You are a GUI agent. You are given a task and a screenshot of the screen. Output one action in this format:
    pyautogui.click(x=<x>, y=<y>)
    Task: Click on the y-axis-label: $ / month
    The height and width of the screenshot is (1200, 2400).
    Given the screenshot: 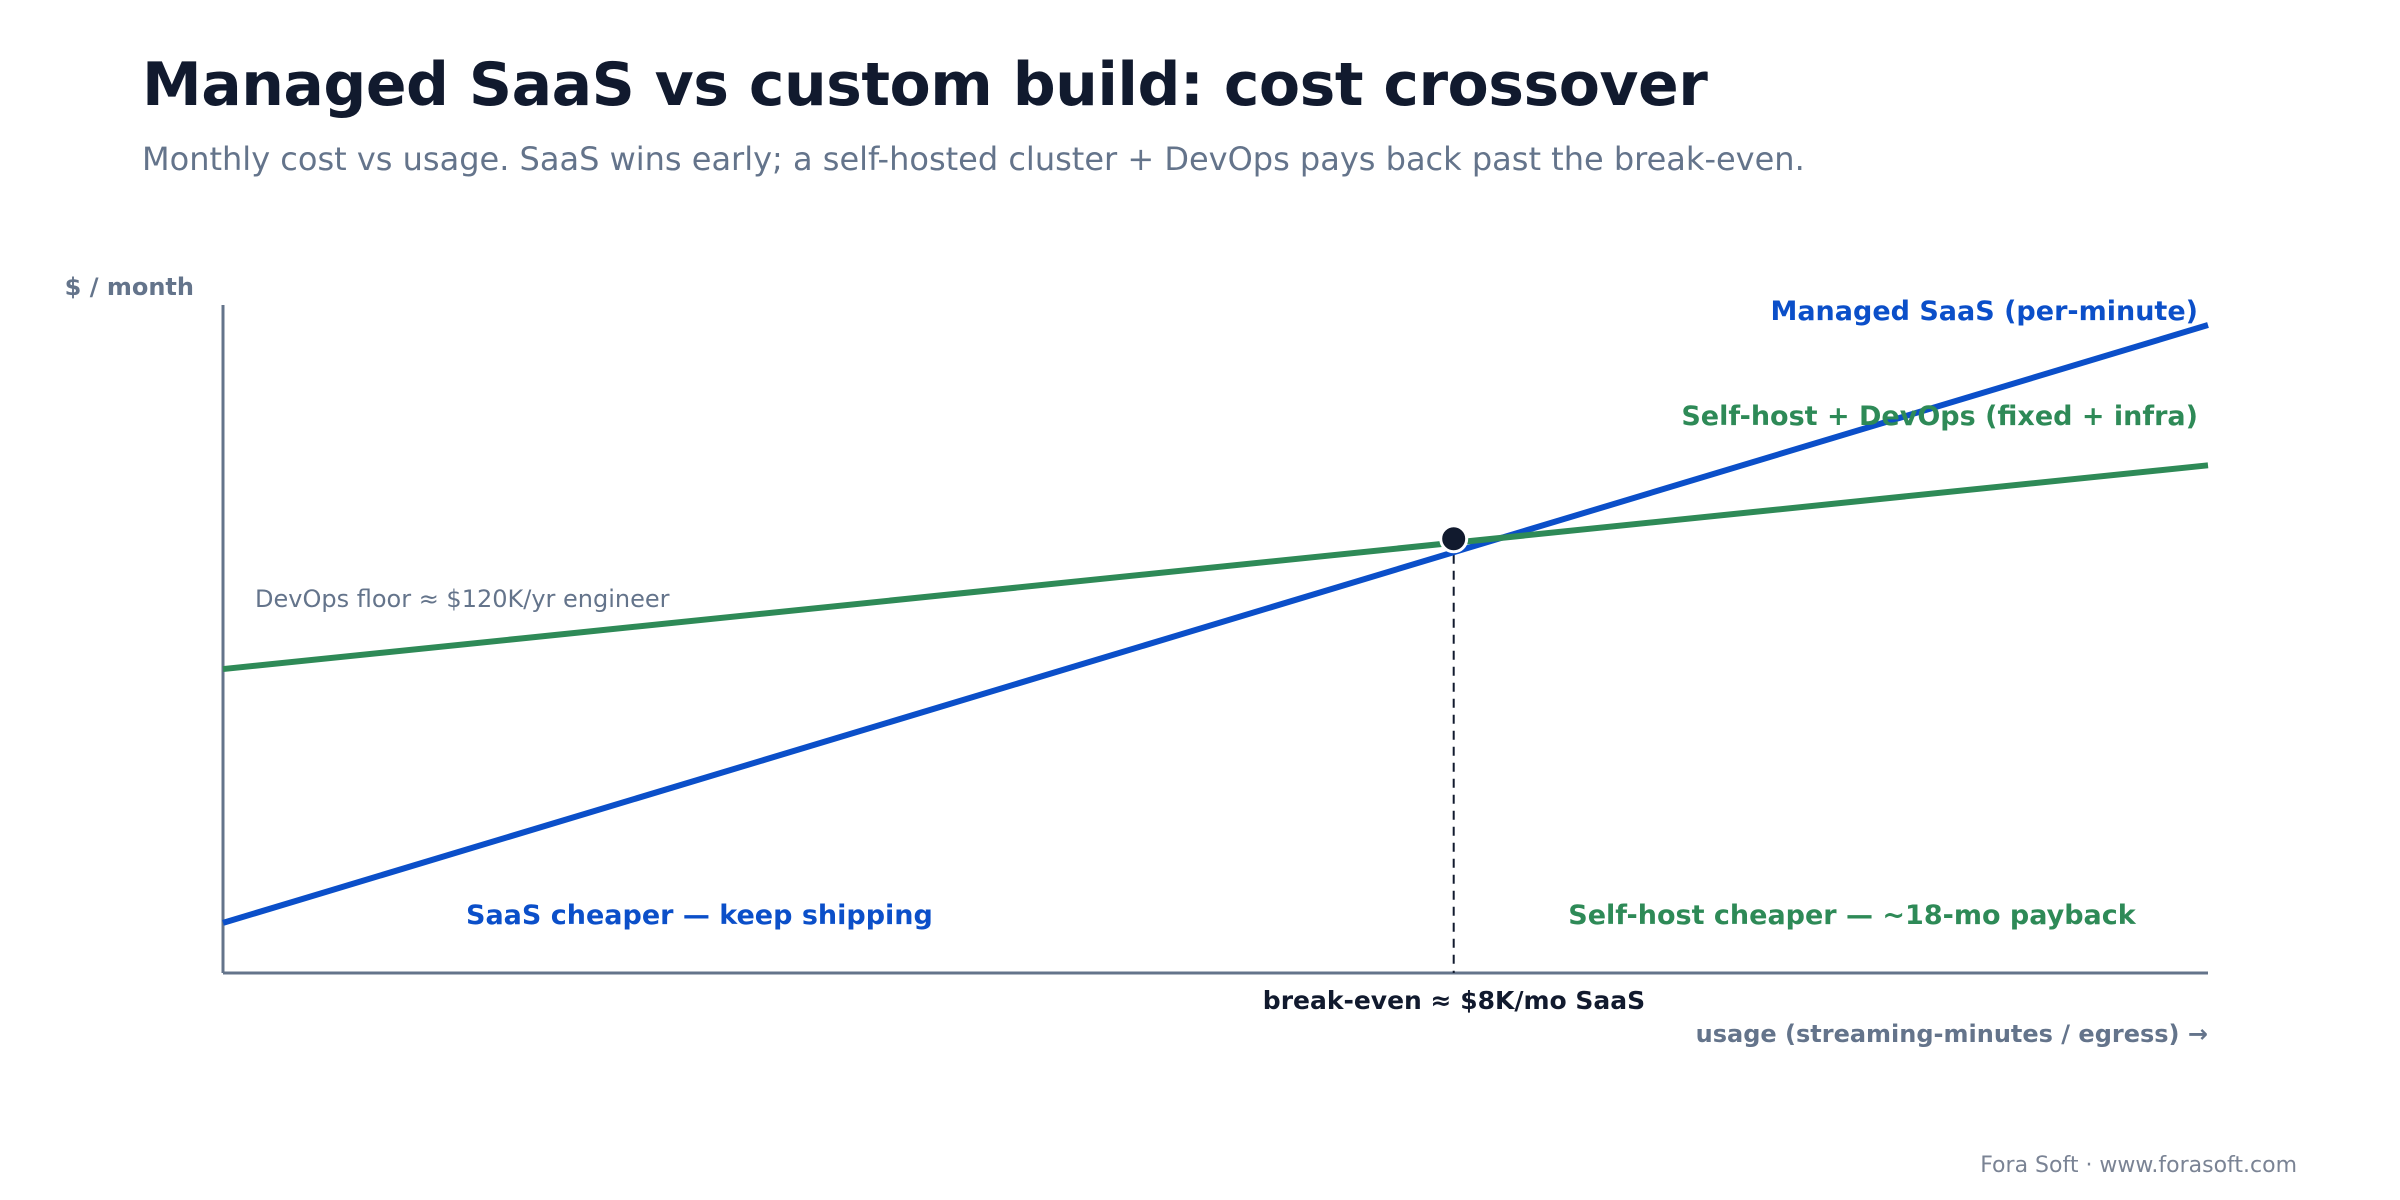 What is the action you would take?
    pyautogui.click(x=129, y=287)
    